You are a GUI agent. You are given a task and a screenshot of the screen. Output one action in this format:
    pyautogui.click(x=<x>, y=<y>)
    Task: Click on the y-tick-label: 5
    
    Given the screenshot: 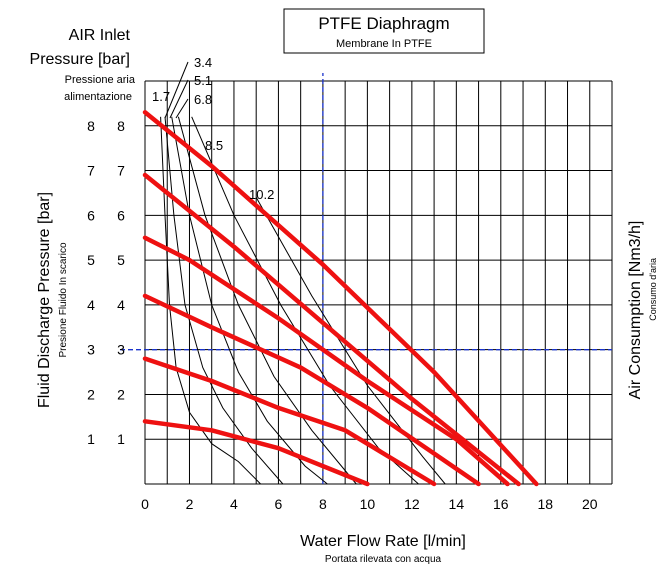 What is the action you would take?
    pyautogui.click(x=121, y=260)
    